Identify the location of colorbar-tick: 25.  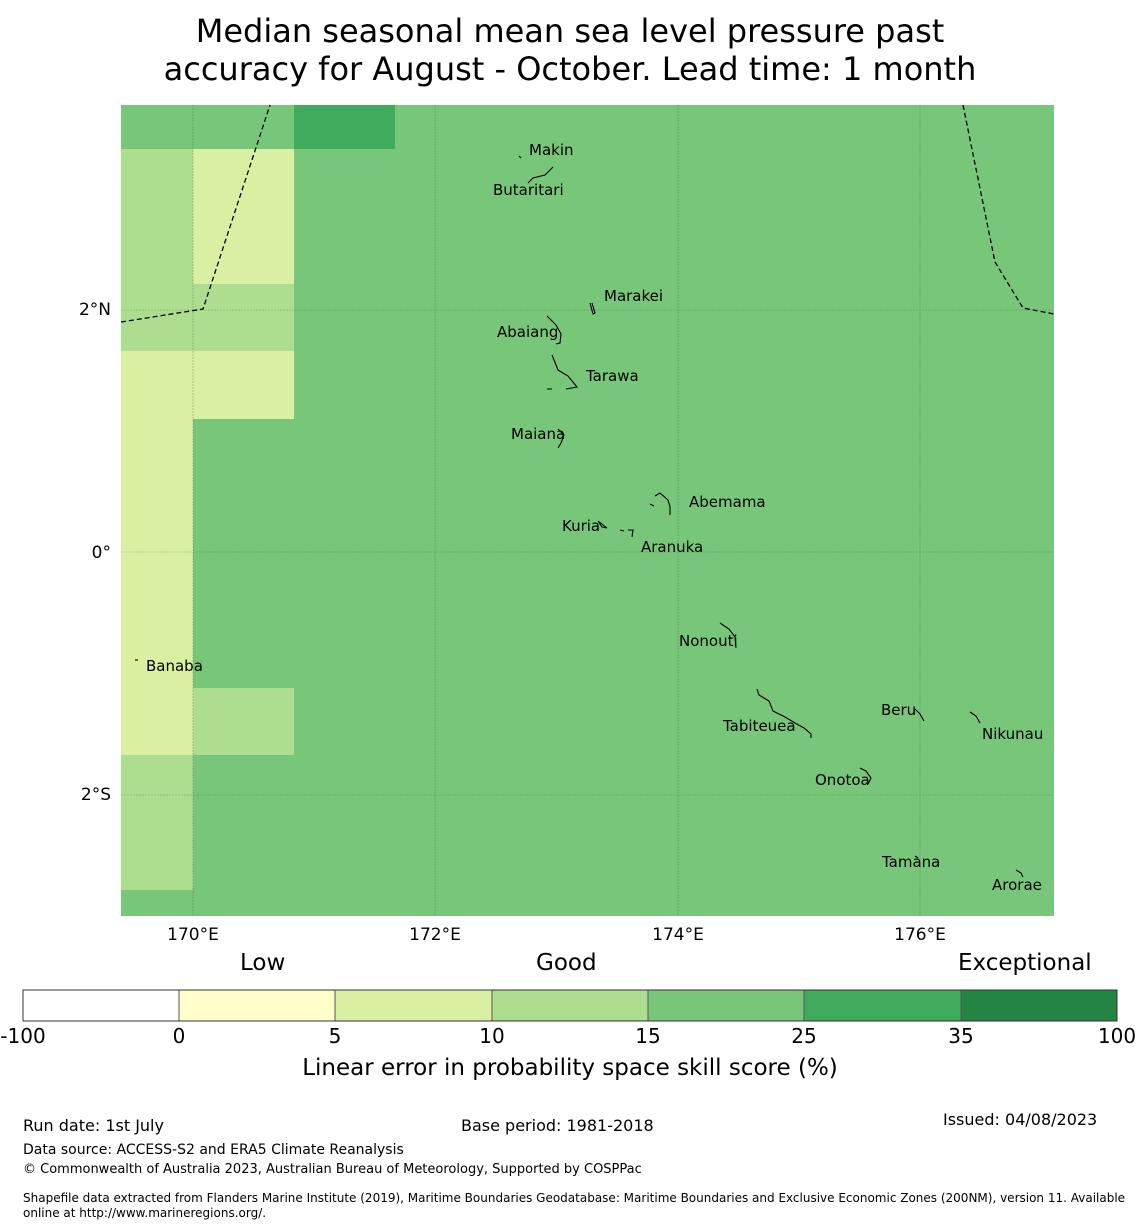
(804, 1036).